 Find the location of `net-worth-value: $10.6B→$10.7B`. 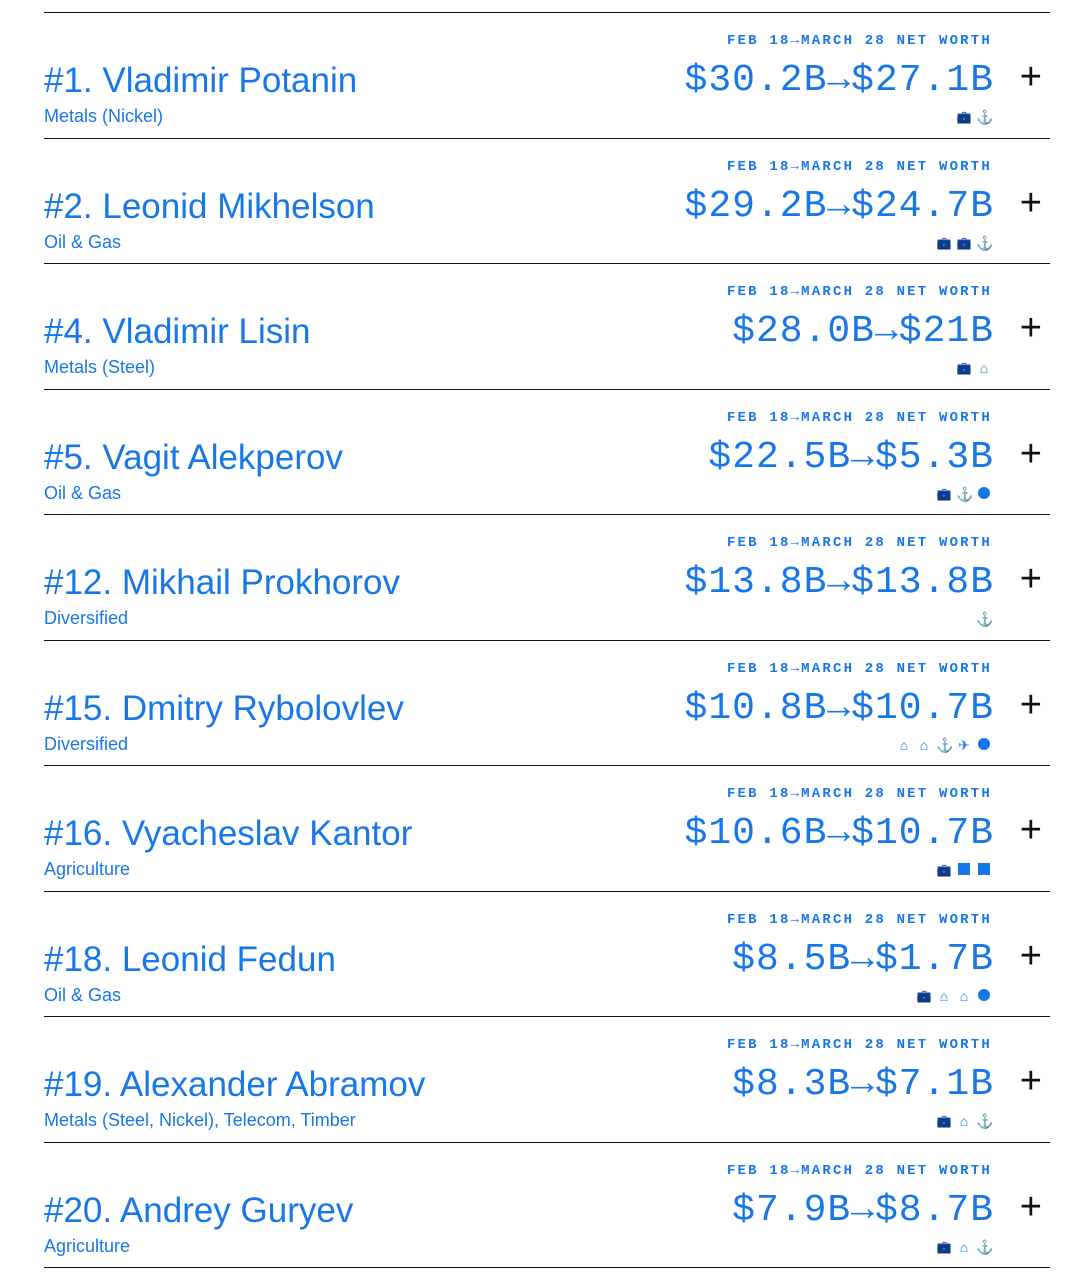

net-worth-value: $10.6B→$10.7B is located at coordinates (839, 833).